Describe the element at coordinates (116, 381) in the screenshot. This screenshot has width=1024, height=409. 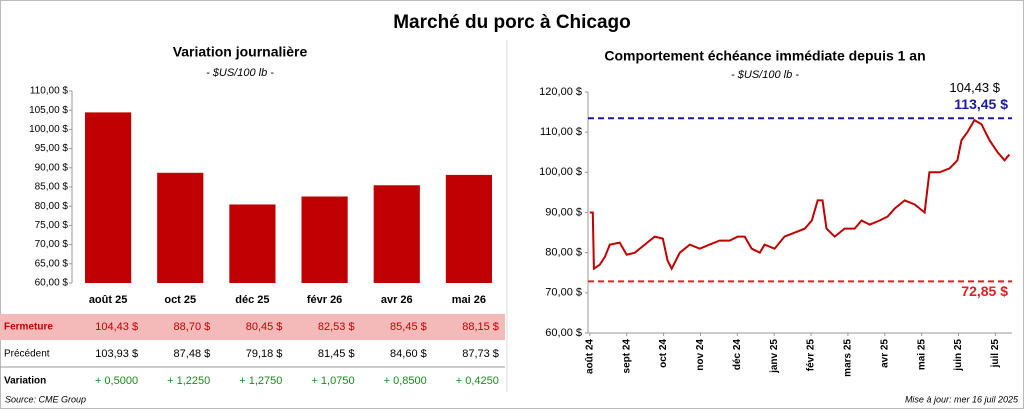
I see `row-cell: + 0,5000` at that location.